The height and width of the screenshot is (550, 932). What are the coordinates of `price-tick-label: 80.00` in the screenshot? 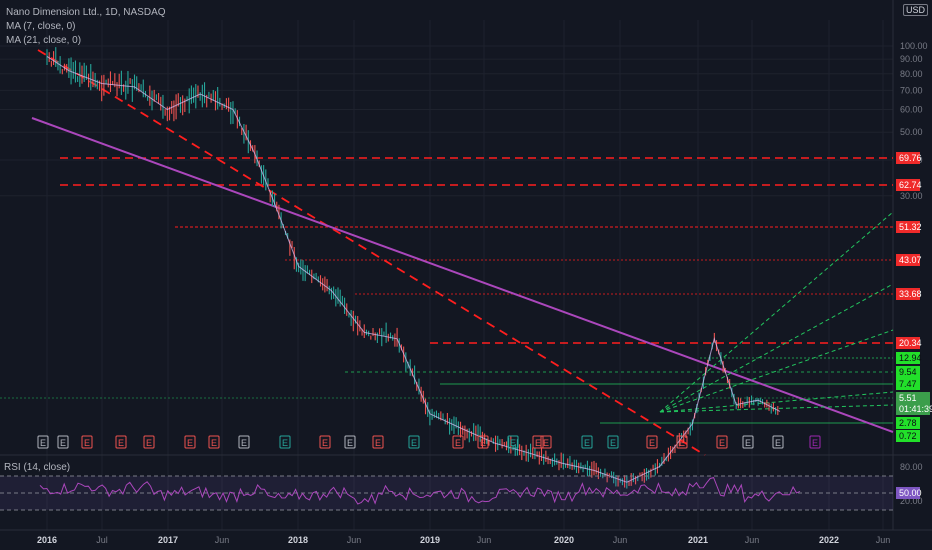 It's located at (911, 74).